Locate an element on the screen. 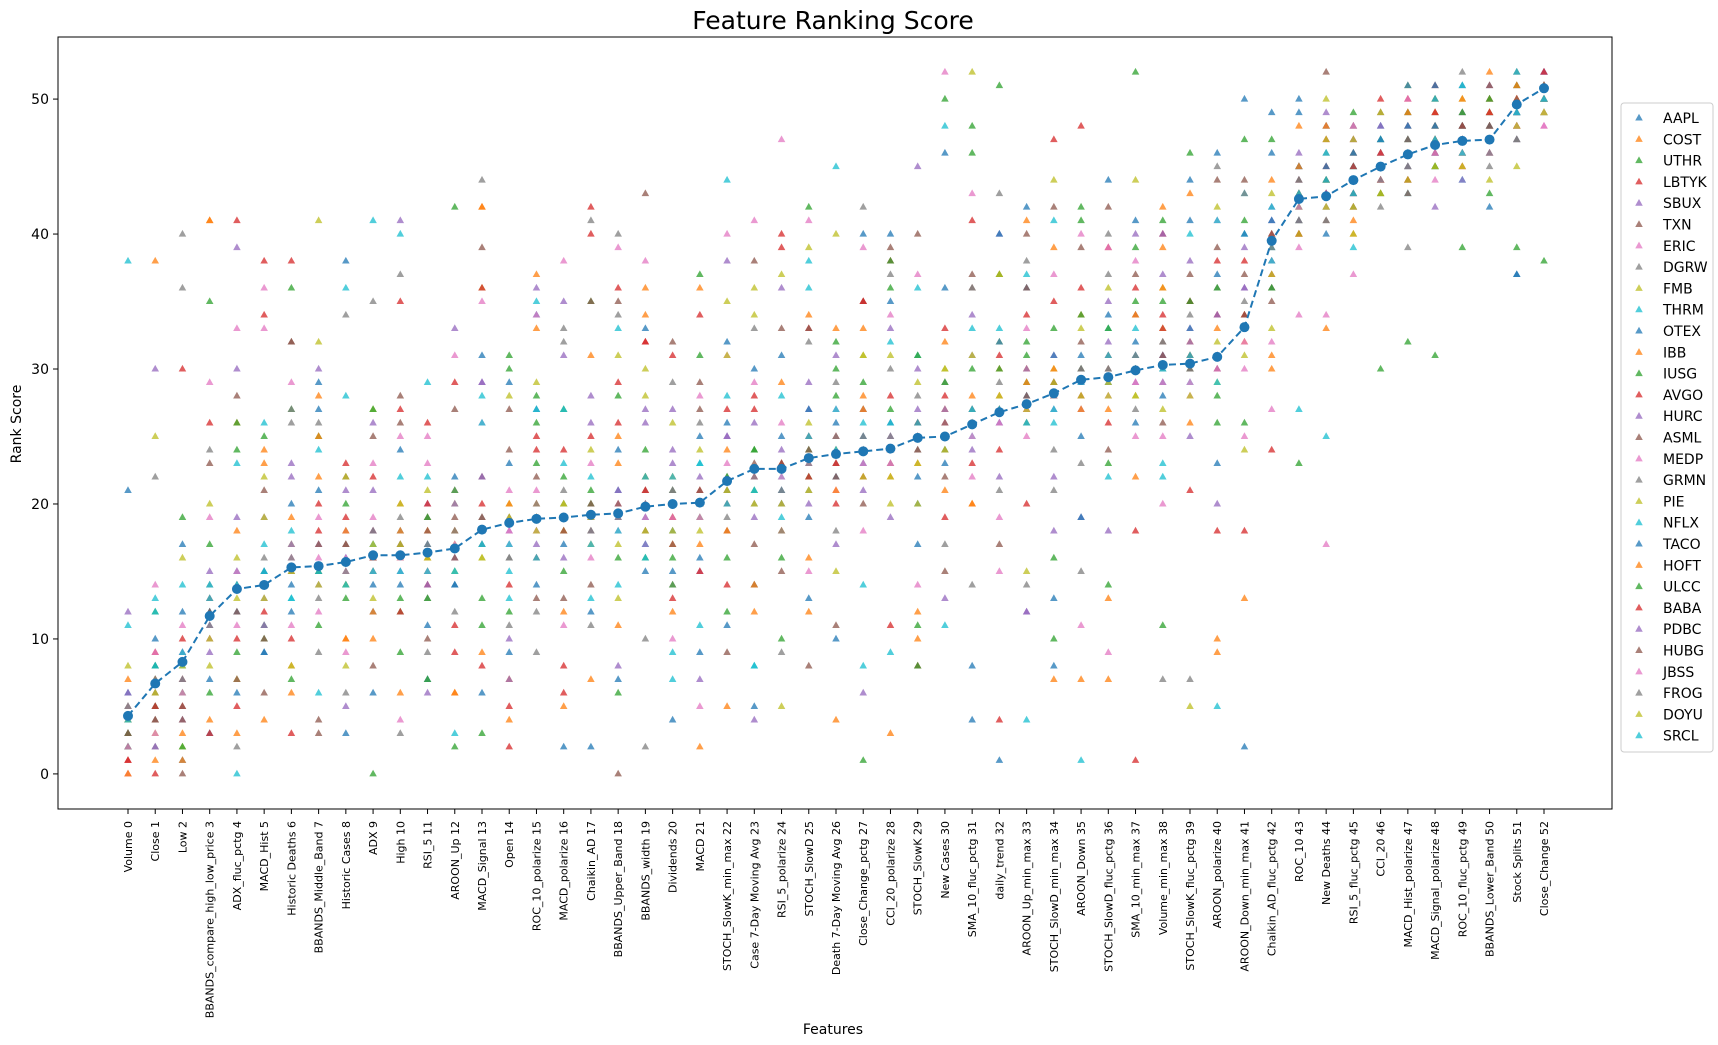 The width and height of the screenshot is (1718, 1045). x-tick-label: MACD_Signal_polarize 48 is located at coordinates (1435, 890).